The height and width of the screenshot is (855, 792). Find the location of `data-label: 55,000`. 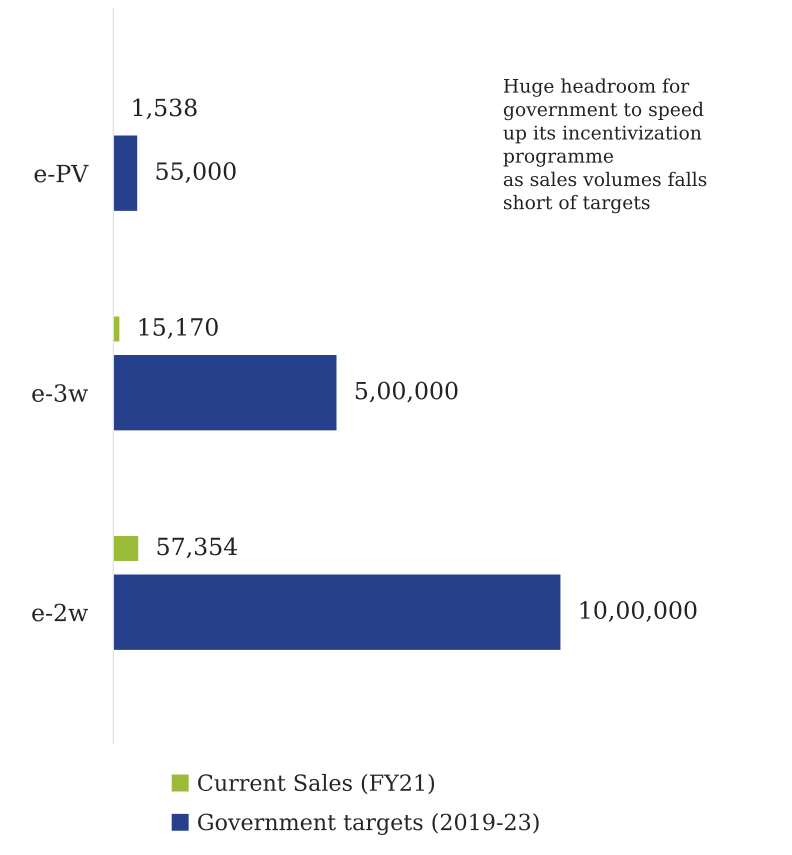

data-label: 55,000 is located at coordinates (196, 172).